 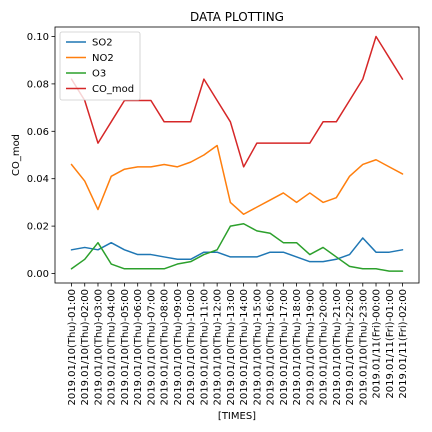 What do you see at coordinates (244, 347) in the screenshot?
I see `x-tick-label: 2019.01/10(Thu)-14:00` at bounding box center [244, 347].